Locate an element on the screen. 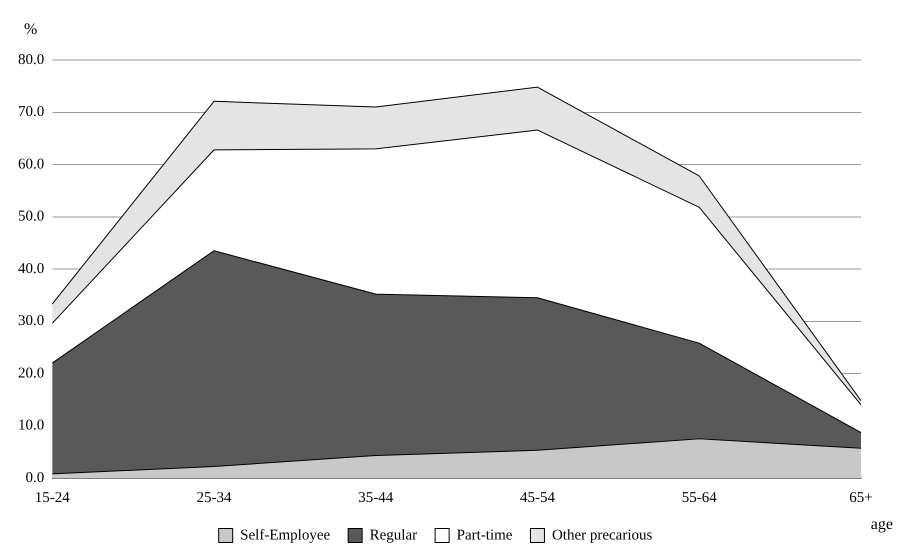 Image resolution: width=901 pixels, height=553 pixels. x-axis-title: age is located at coordinates (881, 525).